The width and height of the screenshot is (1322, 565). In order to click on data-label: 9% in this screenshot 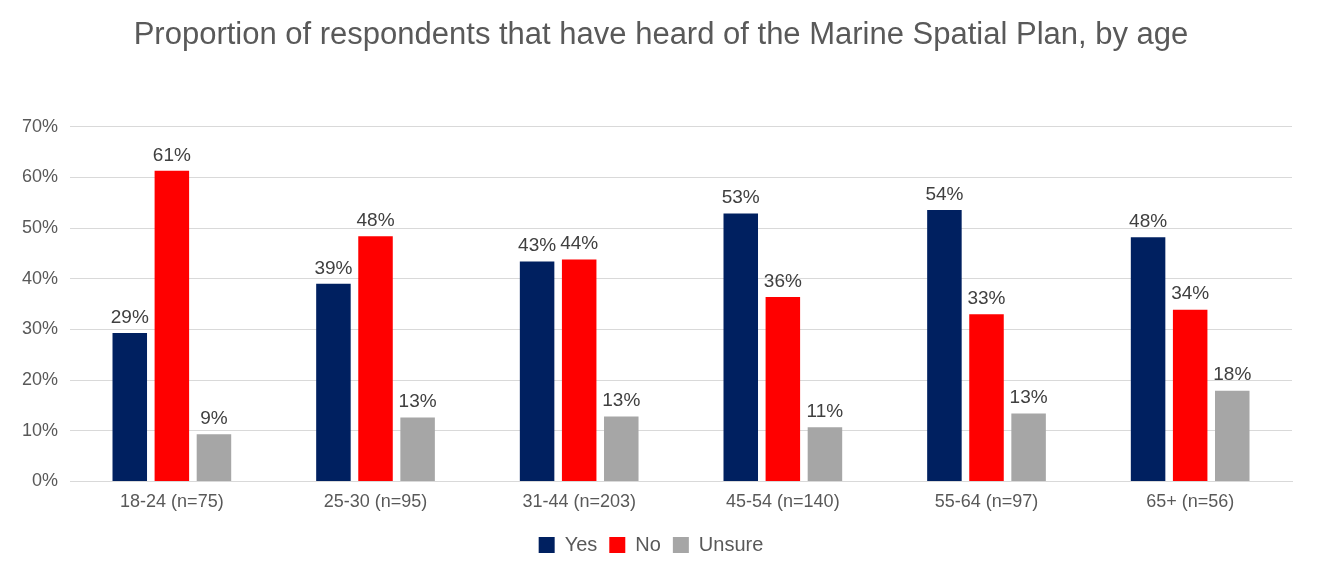, I will do `click(214, 418)`.